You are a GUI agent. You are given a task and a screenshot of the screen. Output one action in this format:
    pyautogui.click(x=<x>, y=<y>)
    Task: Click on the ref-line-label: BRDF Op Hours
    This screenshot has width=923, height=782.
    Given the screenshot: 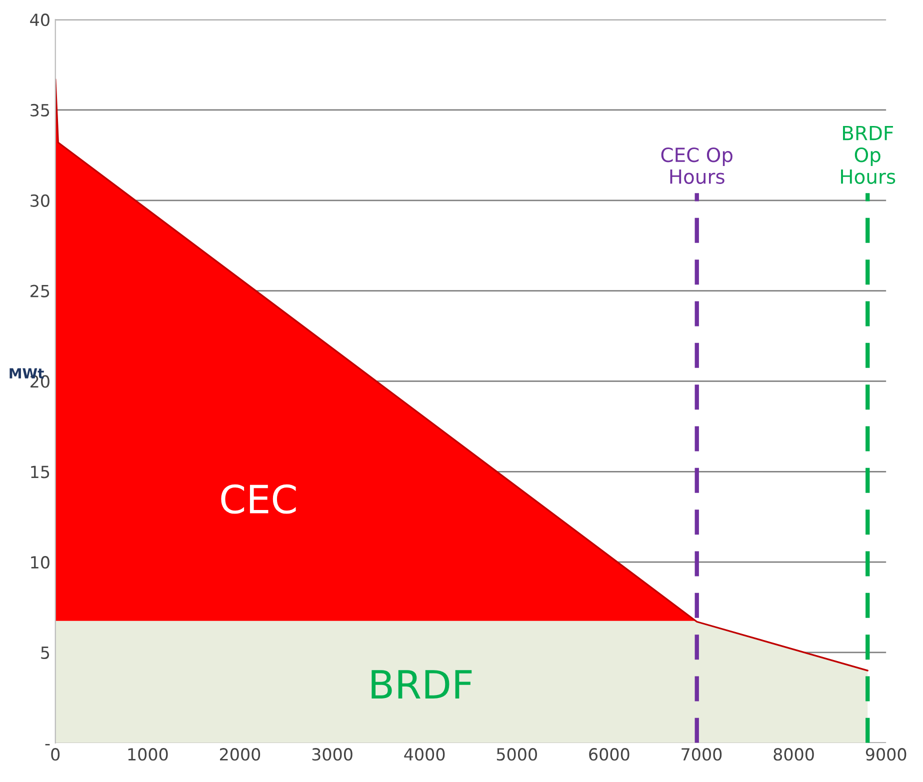 What is the action you would take?
    pyautogui.click(x=868, y=155)
    